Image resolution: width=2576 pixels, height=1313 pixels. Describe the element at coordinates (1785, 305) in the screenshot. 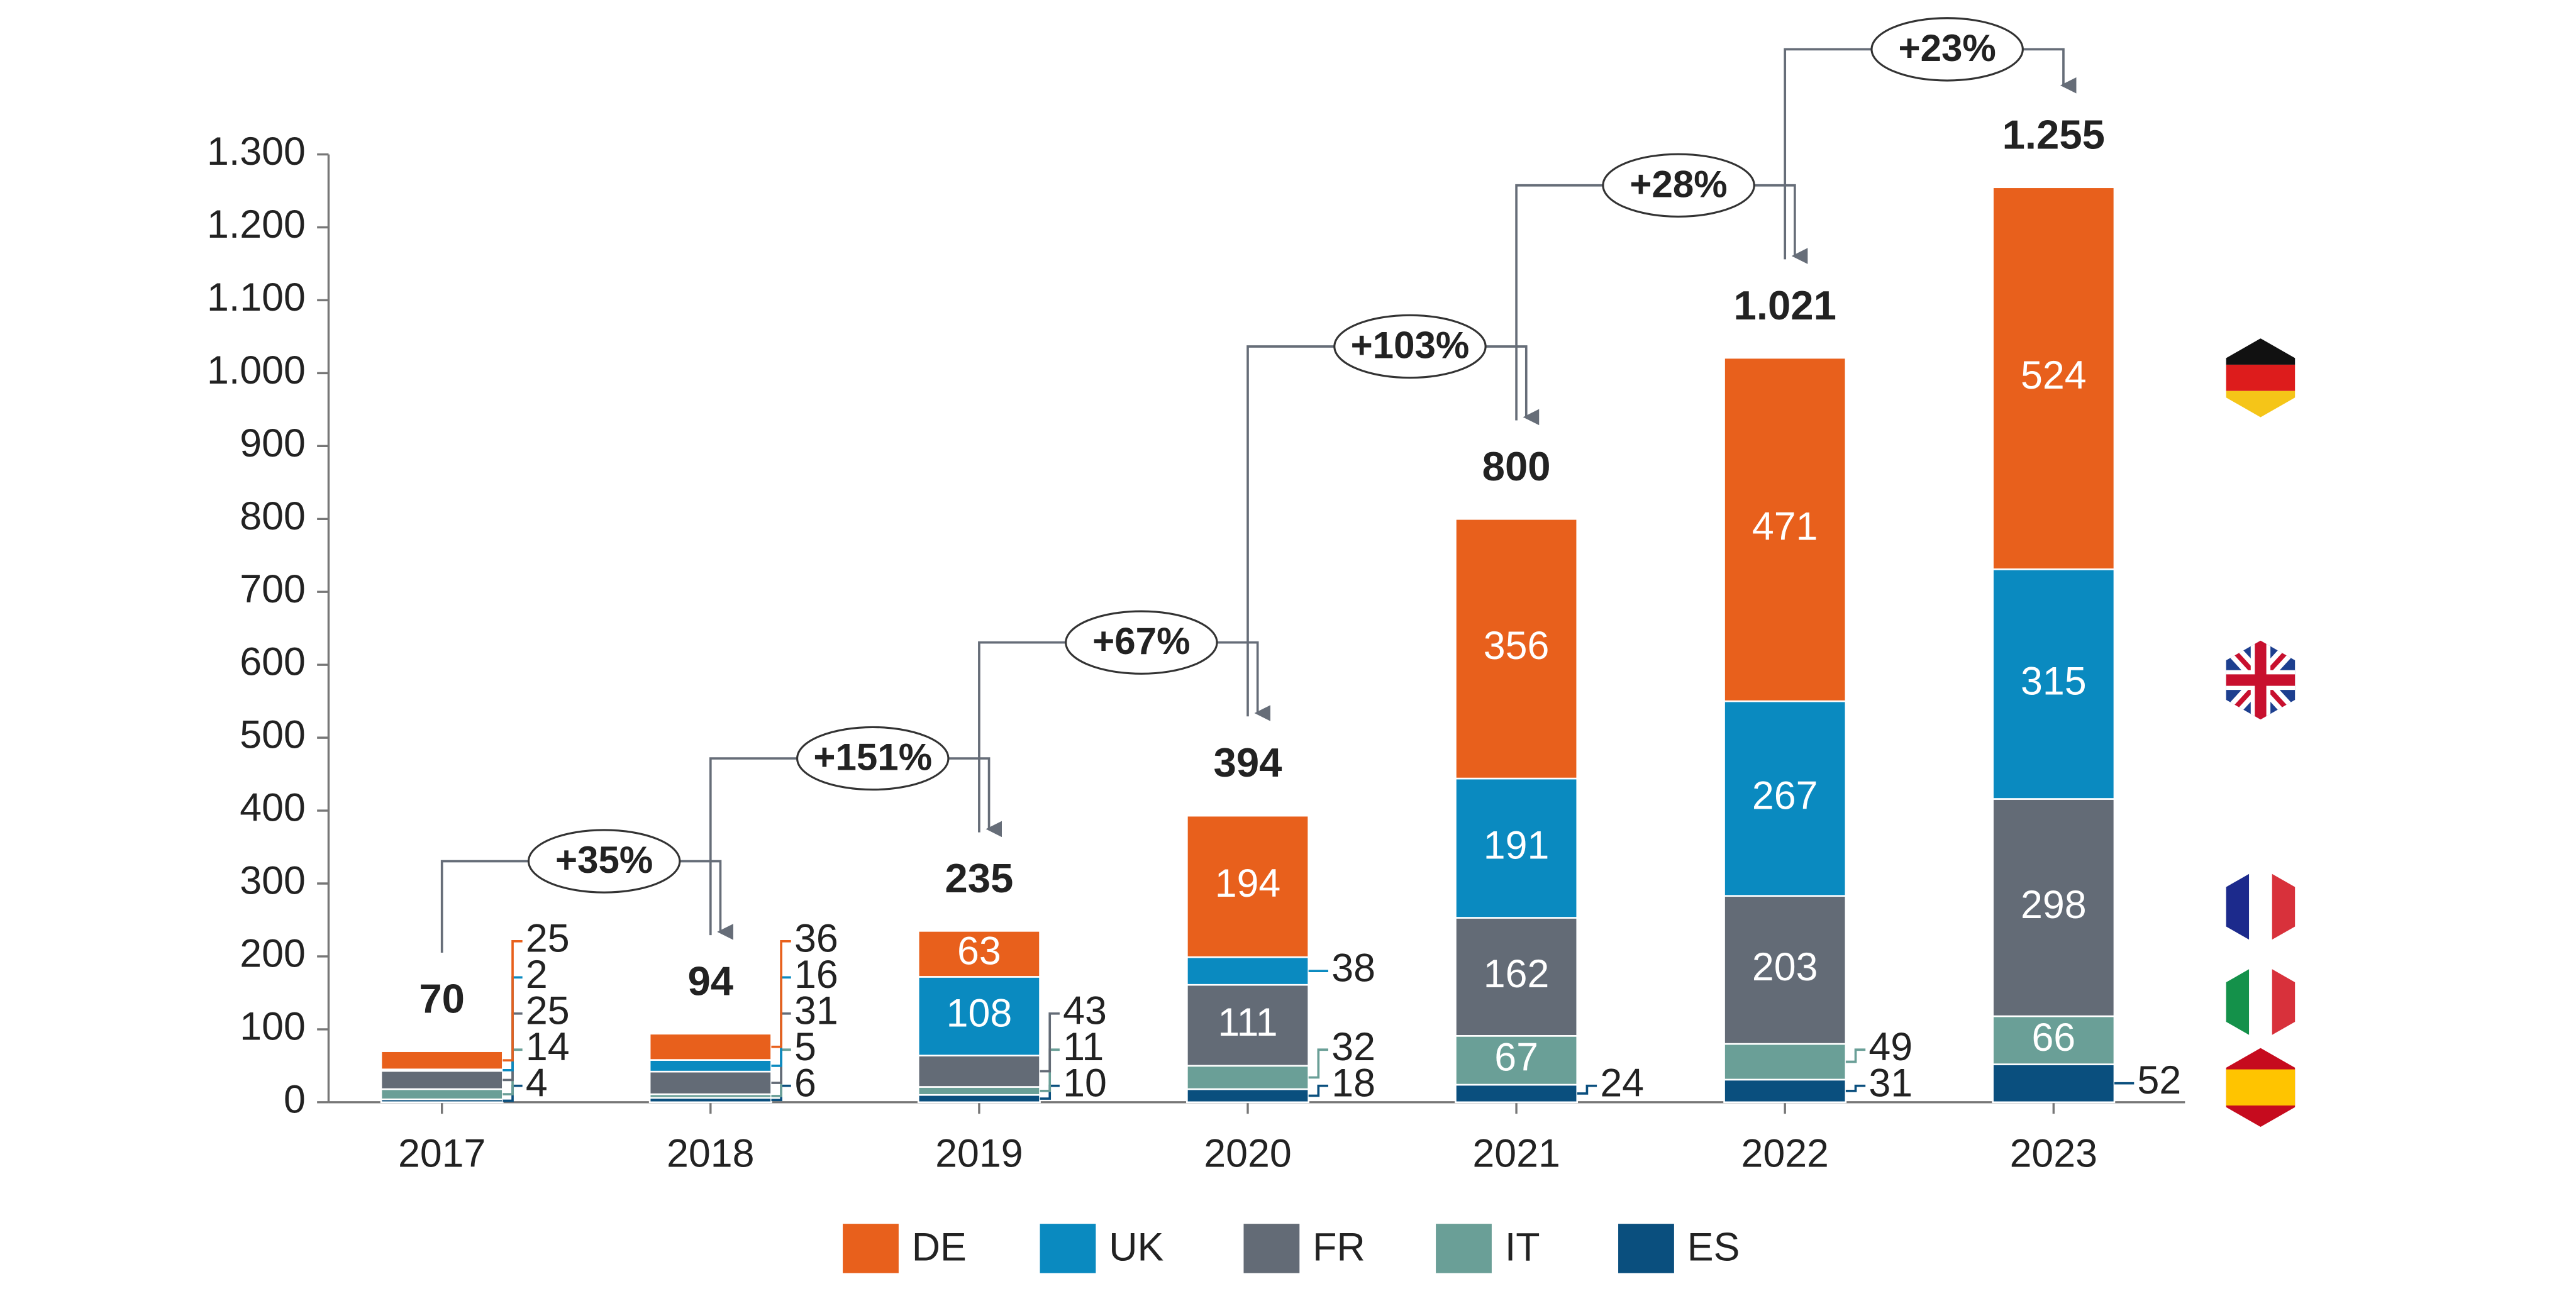

I see `total-label: 1.021` at that location.